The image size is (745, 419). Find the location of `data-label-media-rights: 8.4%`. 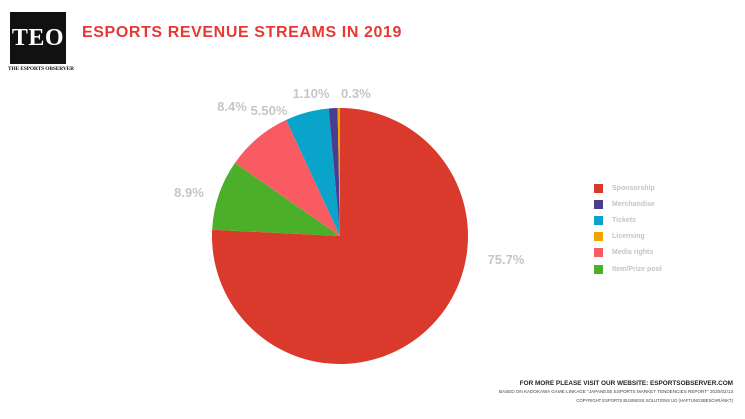

data-label-media-rights: 8.4% is located at coordinates (232, 106).